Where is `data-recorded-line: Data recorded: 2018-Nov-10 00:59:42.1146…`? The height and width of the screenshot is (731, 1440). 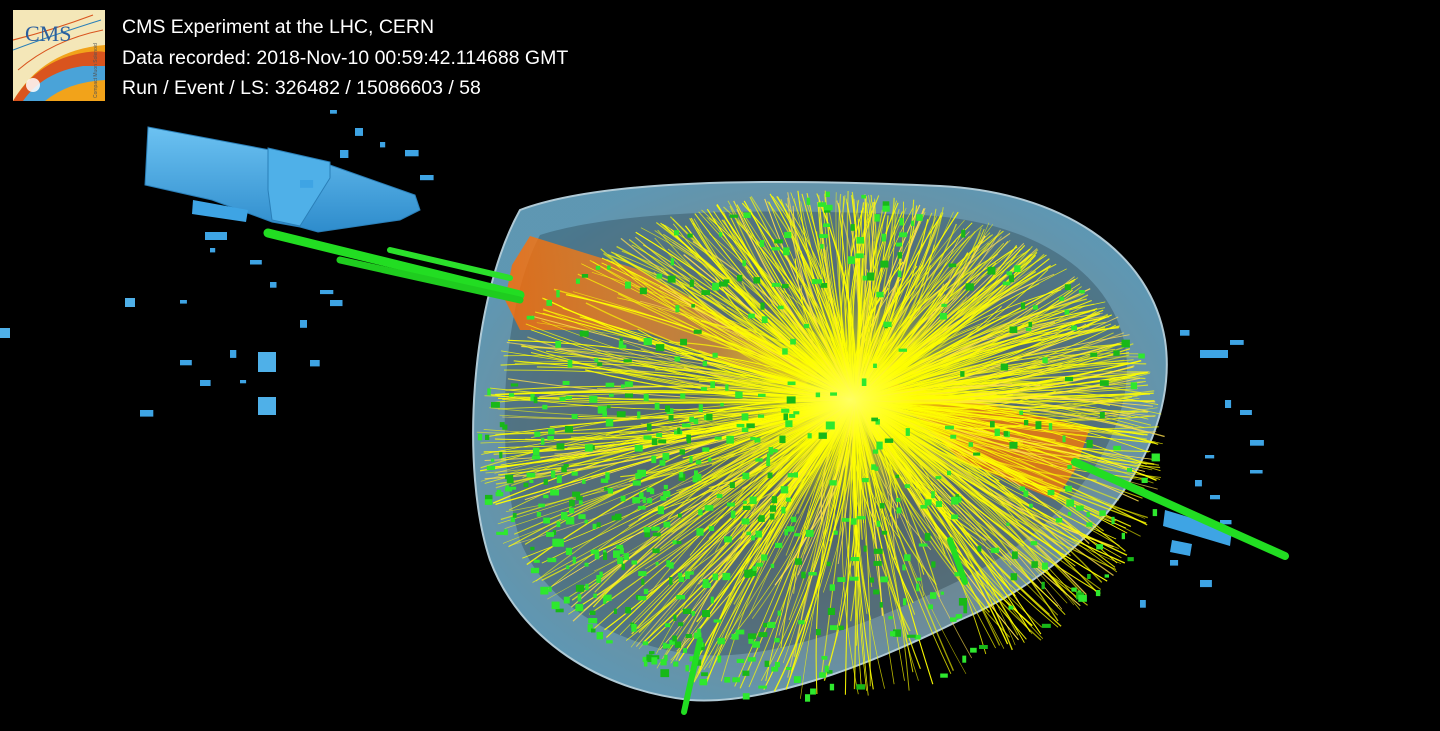
data-recorded-line: Data recorded: 2018-Nov-10 00:59:42.1146… is located at coordinates (345, 58).